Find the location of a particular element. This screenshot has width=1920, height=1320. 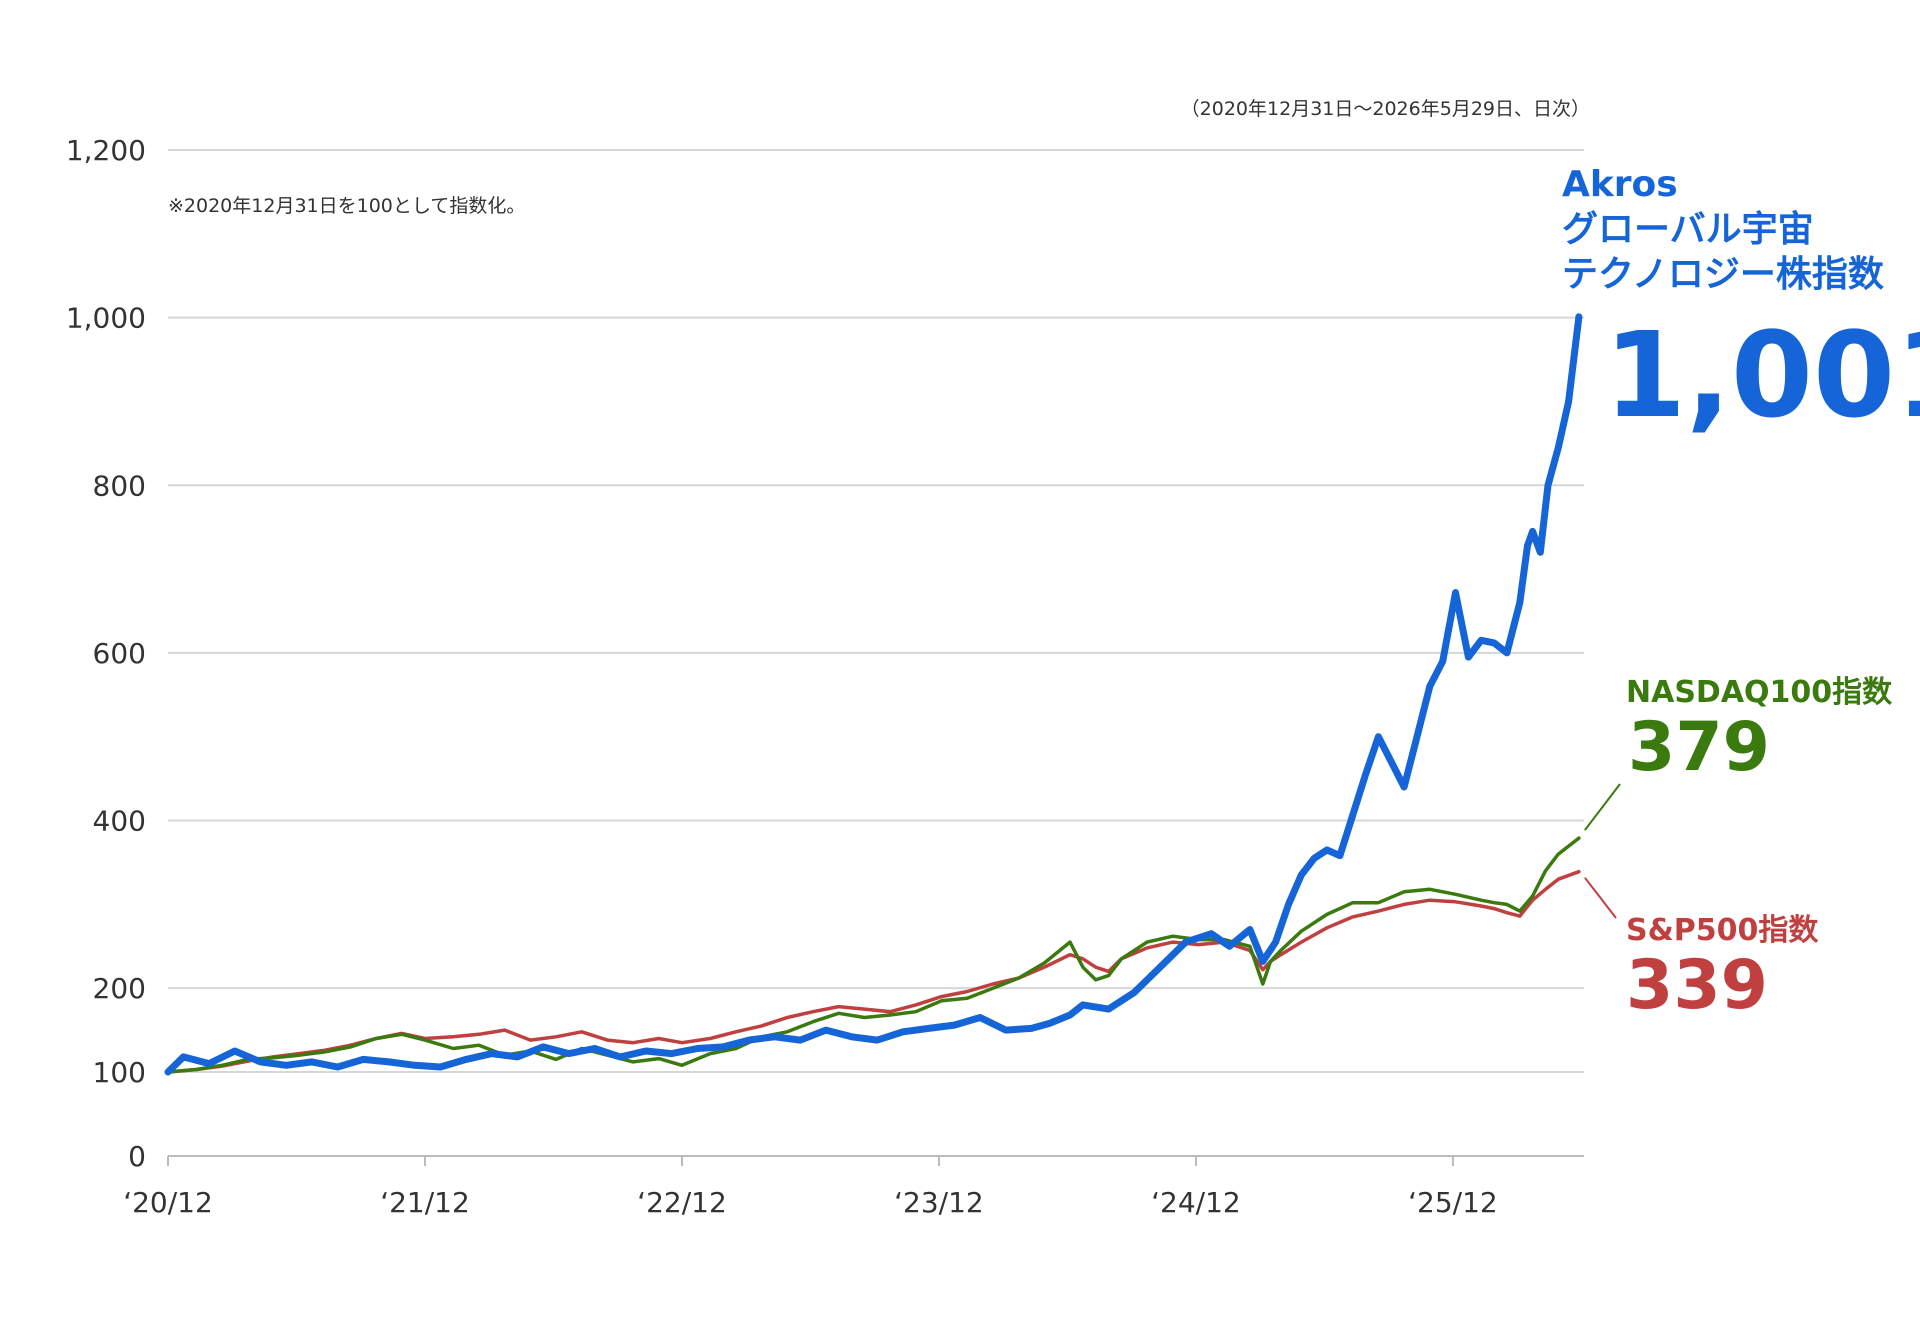

nasdaq100-value-label: 379 is located at coordinates (1699, 747).